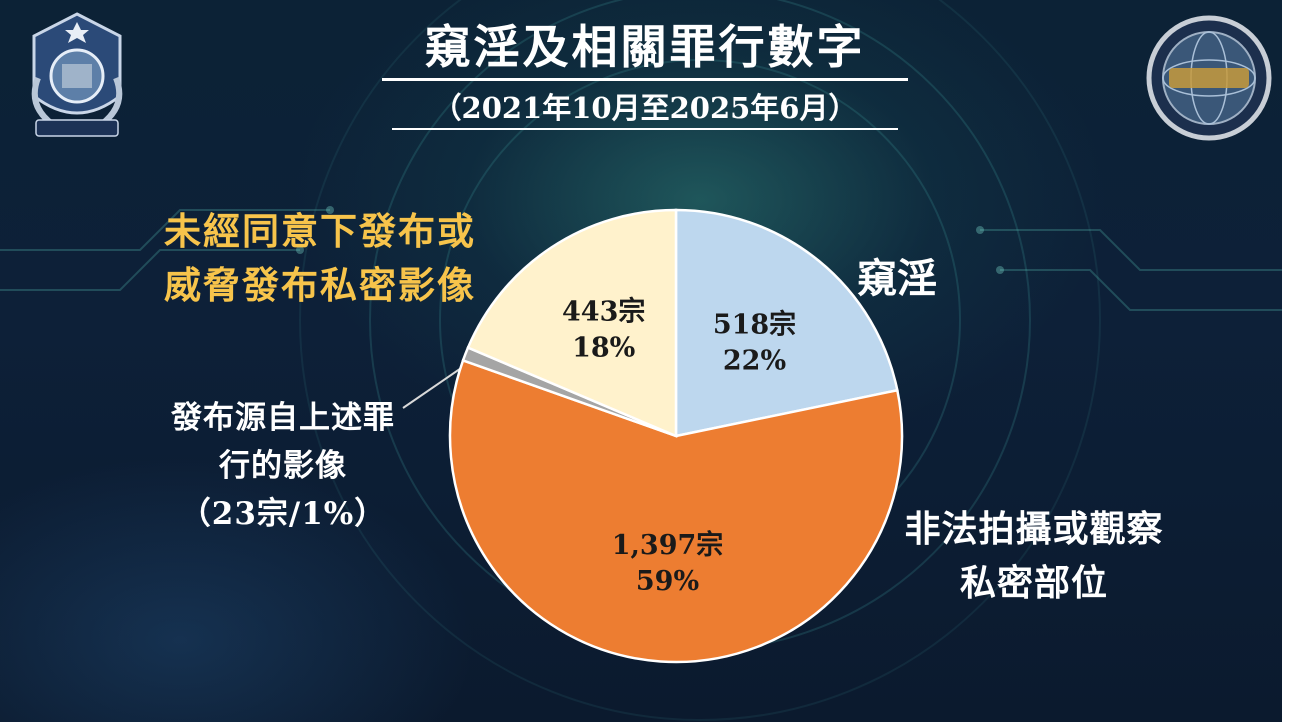  Describe the element at coordinates (283, 514) in the screenshot. I see `label-src-line3: （23宗/1%）` at that location.